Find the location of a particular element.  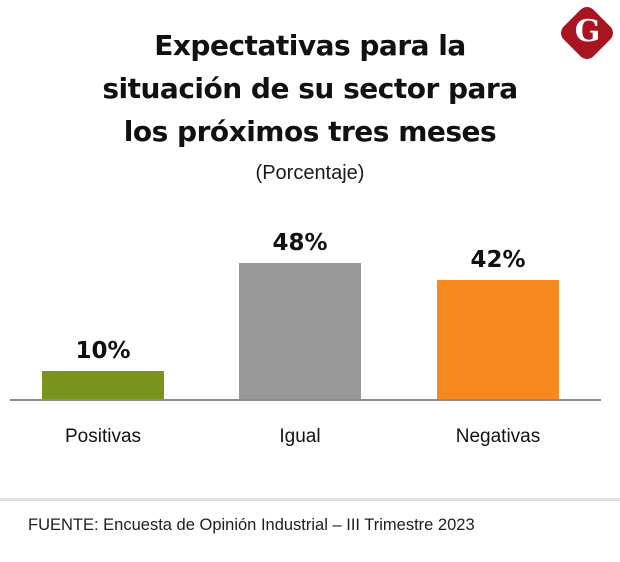

chart-title-line-2: situación de su sector para is located at coordinates (310, 88).